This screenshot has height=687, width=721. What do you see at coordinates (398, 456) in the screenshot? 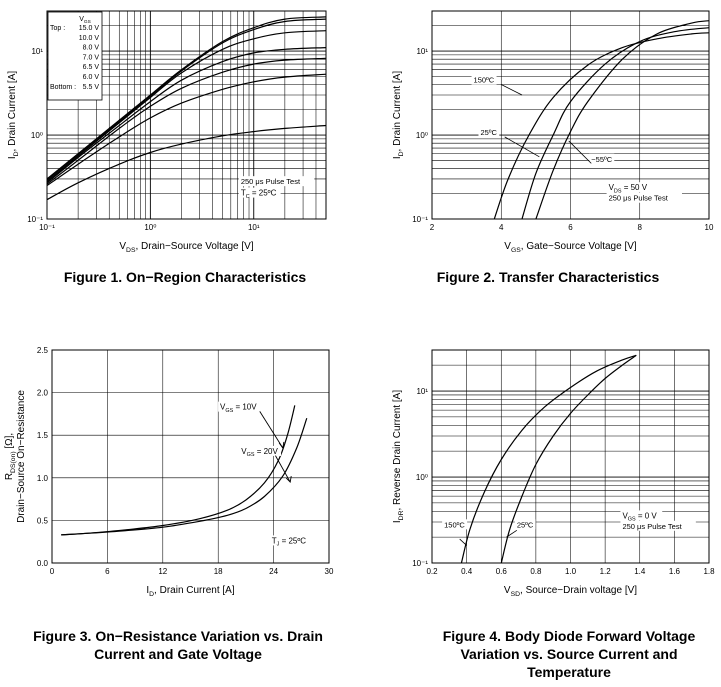
I see `fig4-ylabel: IDR, Reverse Drain Current [A]` at bounding box center [398, 456].